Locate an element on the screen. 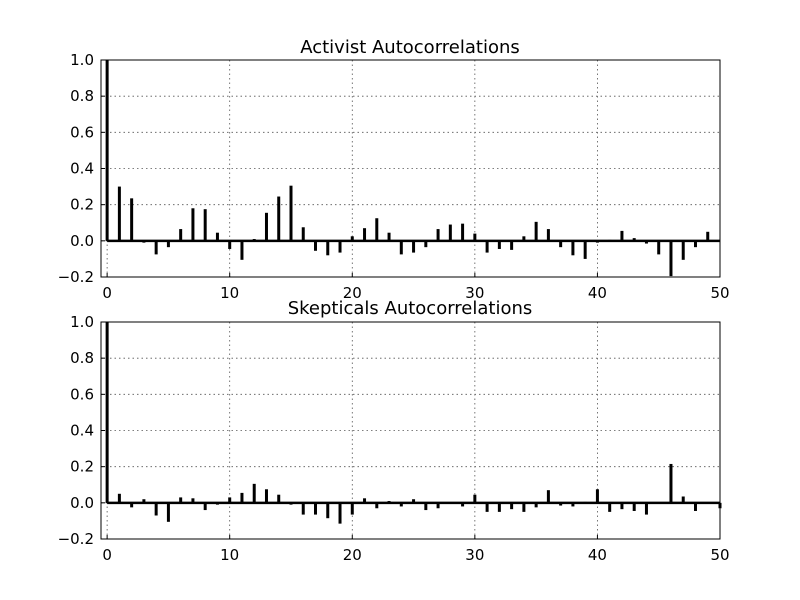  chart-title: Activist Autocorrelations is located at coordinates (410, 47).